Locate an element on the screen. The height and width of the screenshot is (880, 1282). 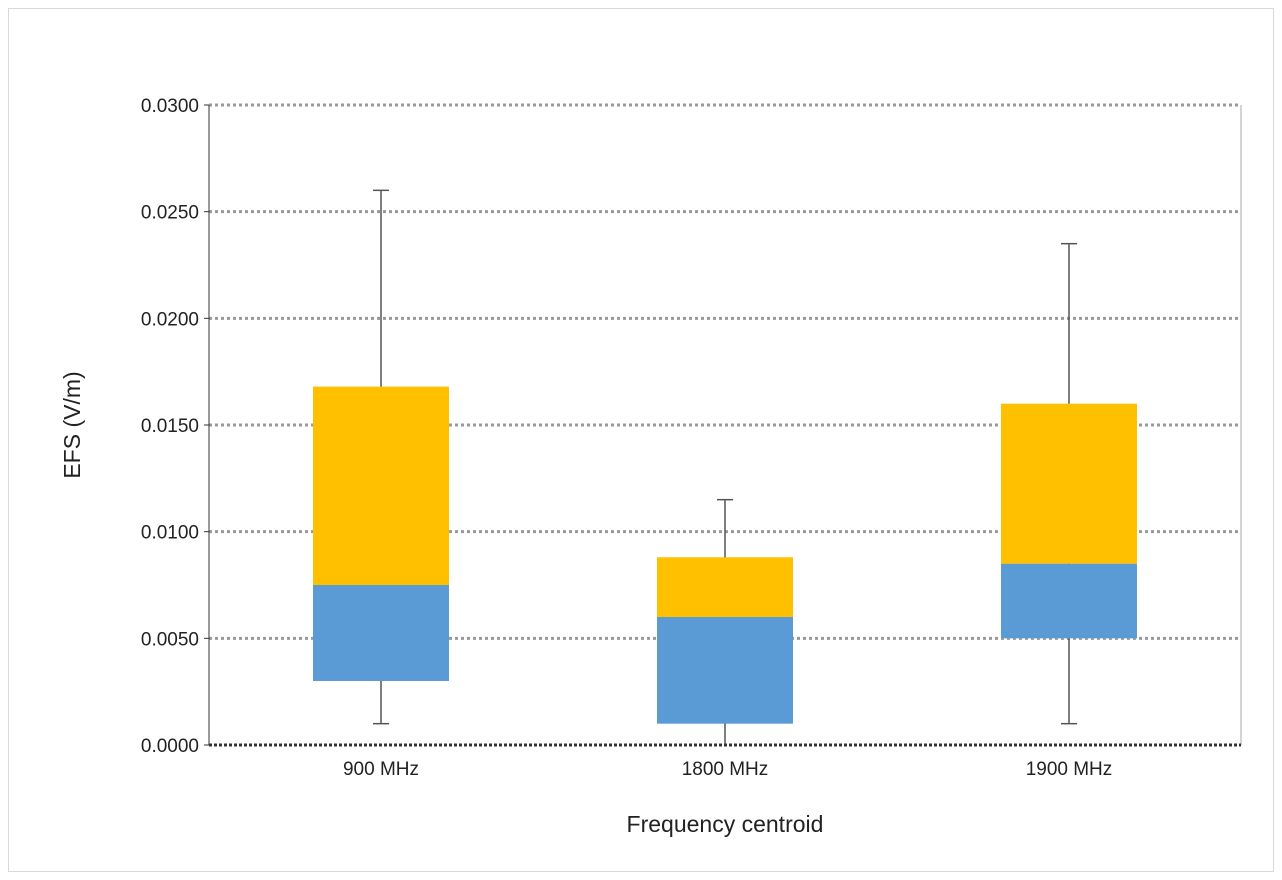
y-tick-label: 0.0250 is located at coordinates (170, 213).